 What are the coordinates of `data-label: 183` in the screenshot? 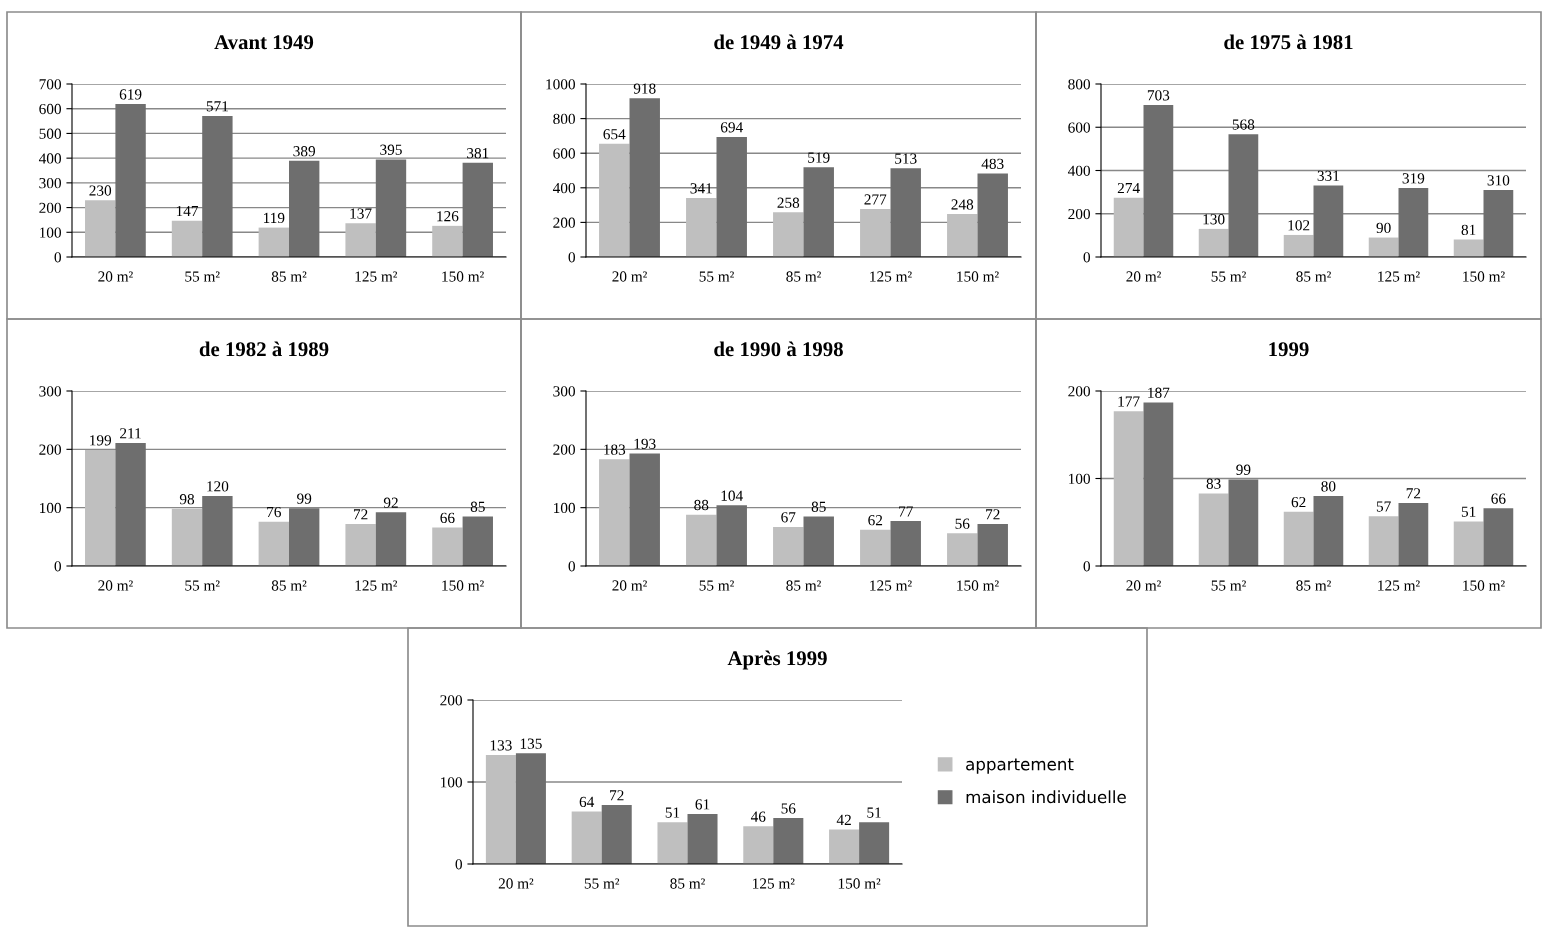 It's located at (615, 449).